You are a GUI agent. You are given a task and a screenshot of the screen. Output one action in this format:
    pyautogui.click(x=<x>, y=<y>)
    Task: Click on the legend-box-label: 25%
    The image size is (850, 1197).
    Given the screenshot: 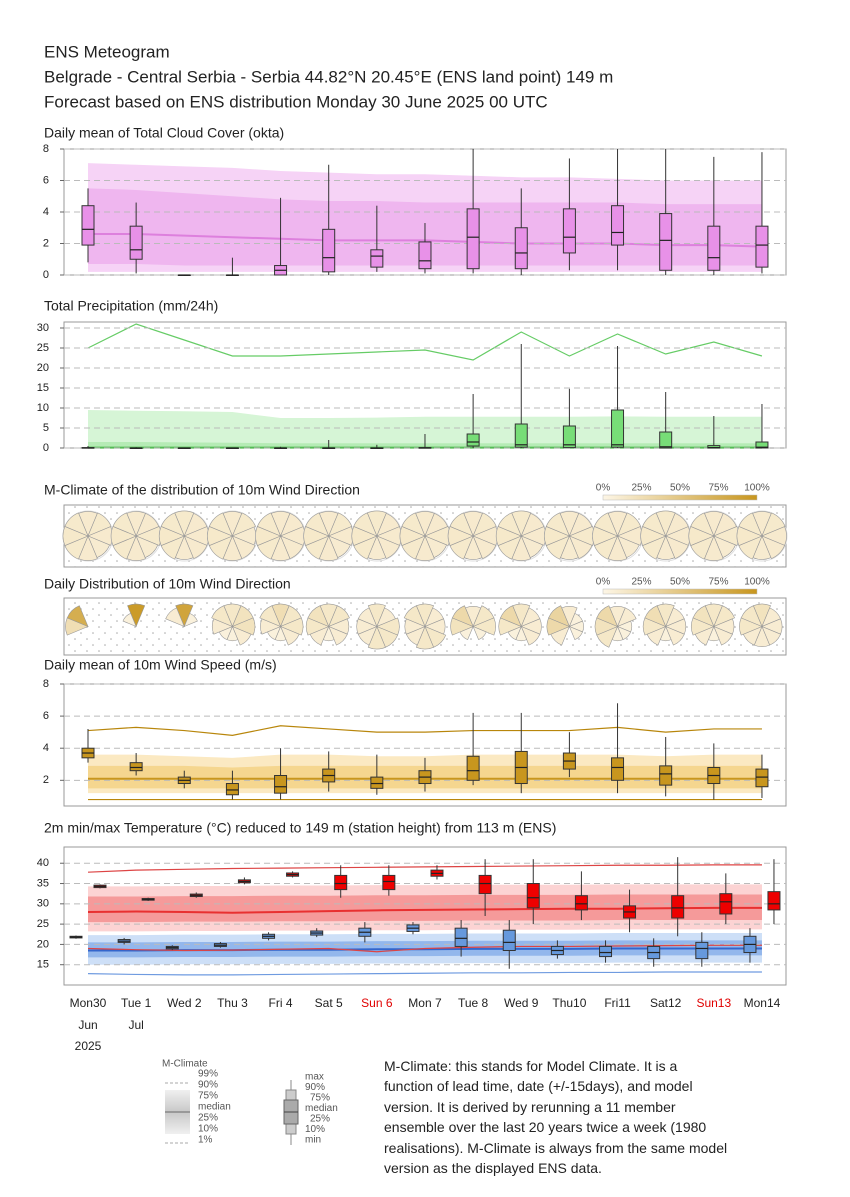 What is the action you would take?
    pyautogui.click(x=320, y=1119)
    